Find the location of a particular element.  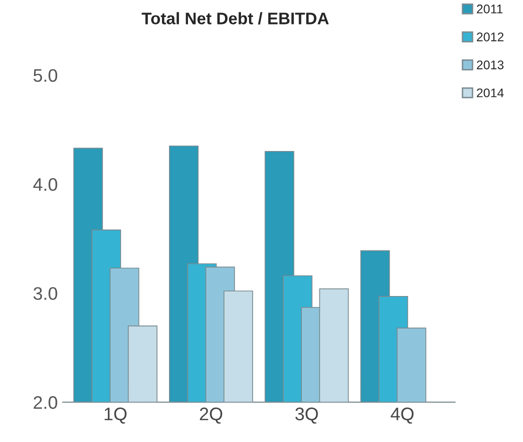

chart-title: Total Net Debt / EBITDA is located at coordinates (235, 18).